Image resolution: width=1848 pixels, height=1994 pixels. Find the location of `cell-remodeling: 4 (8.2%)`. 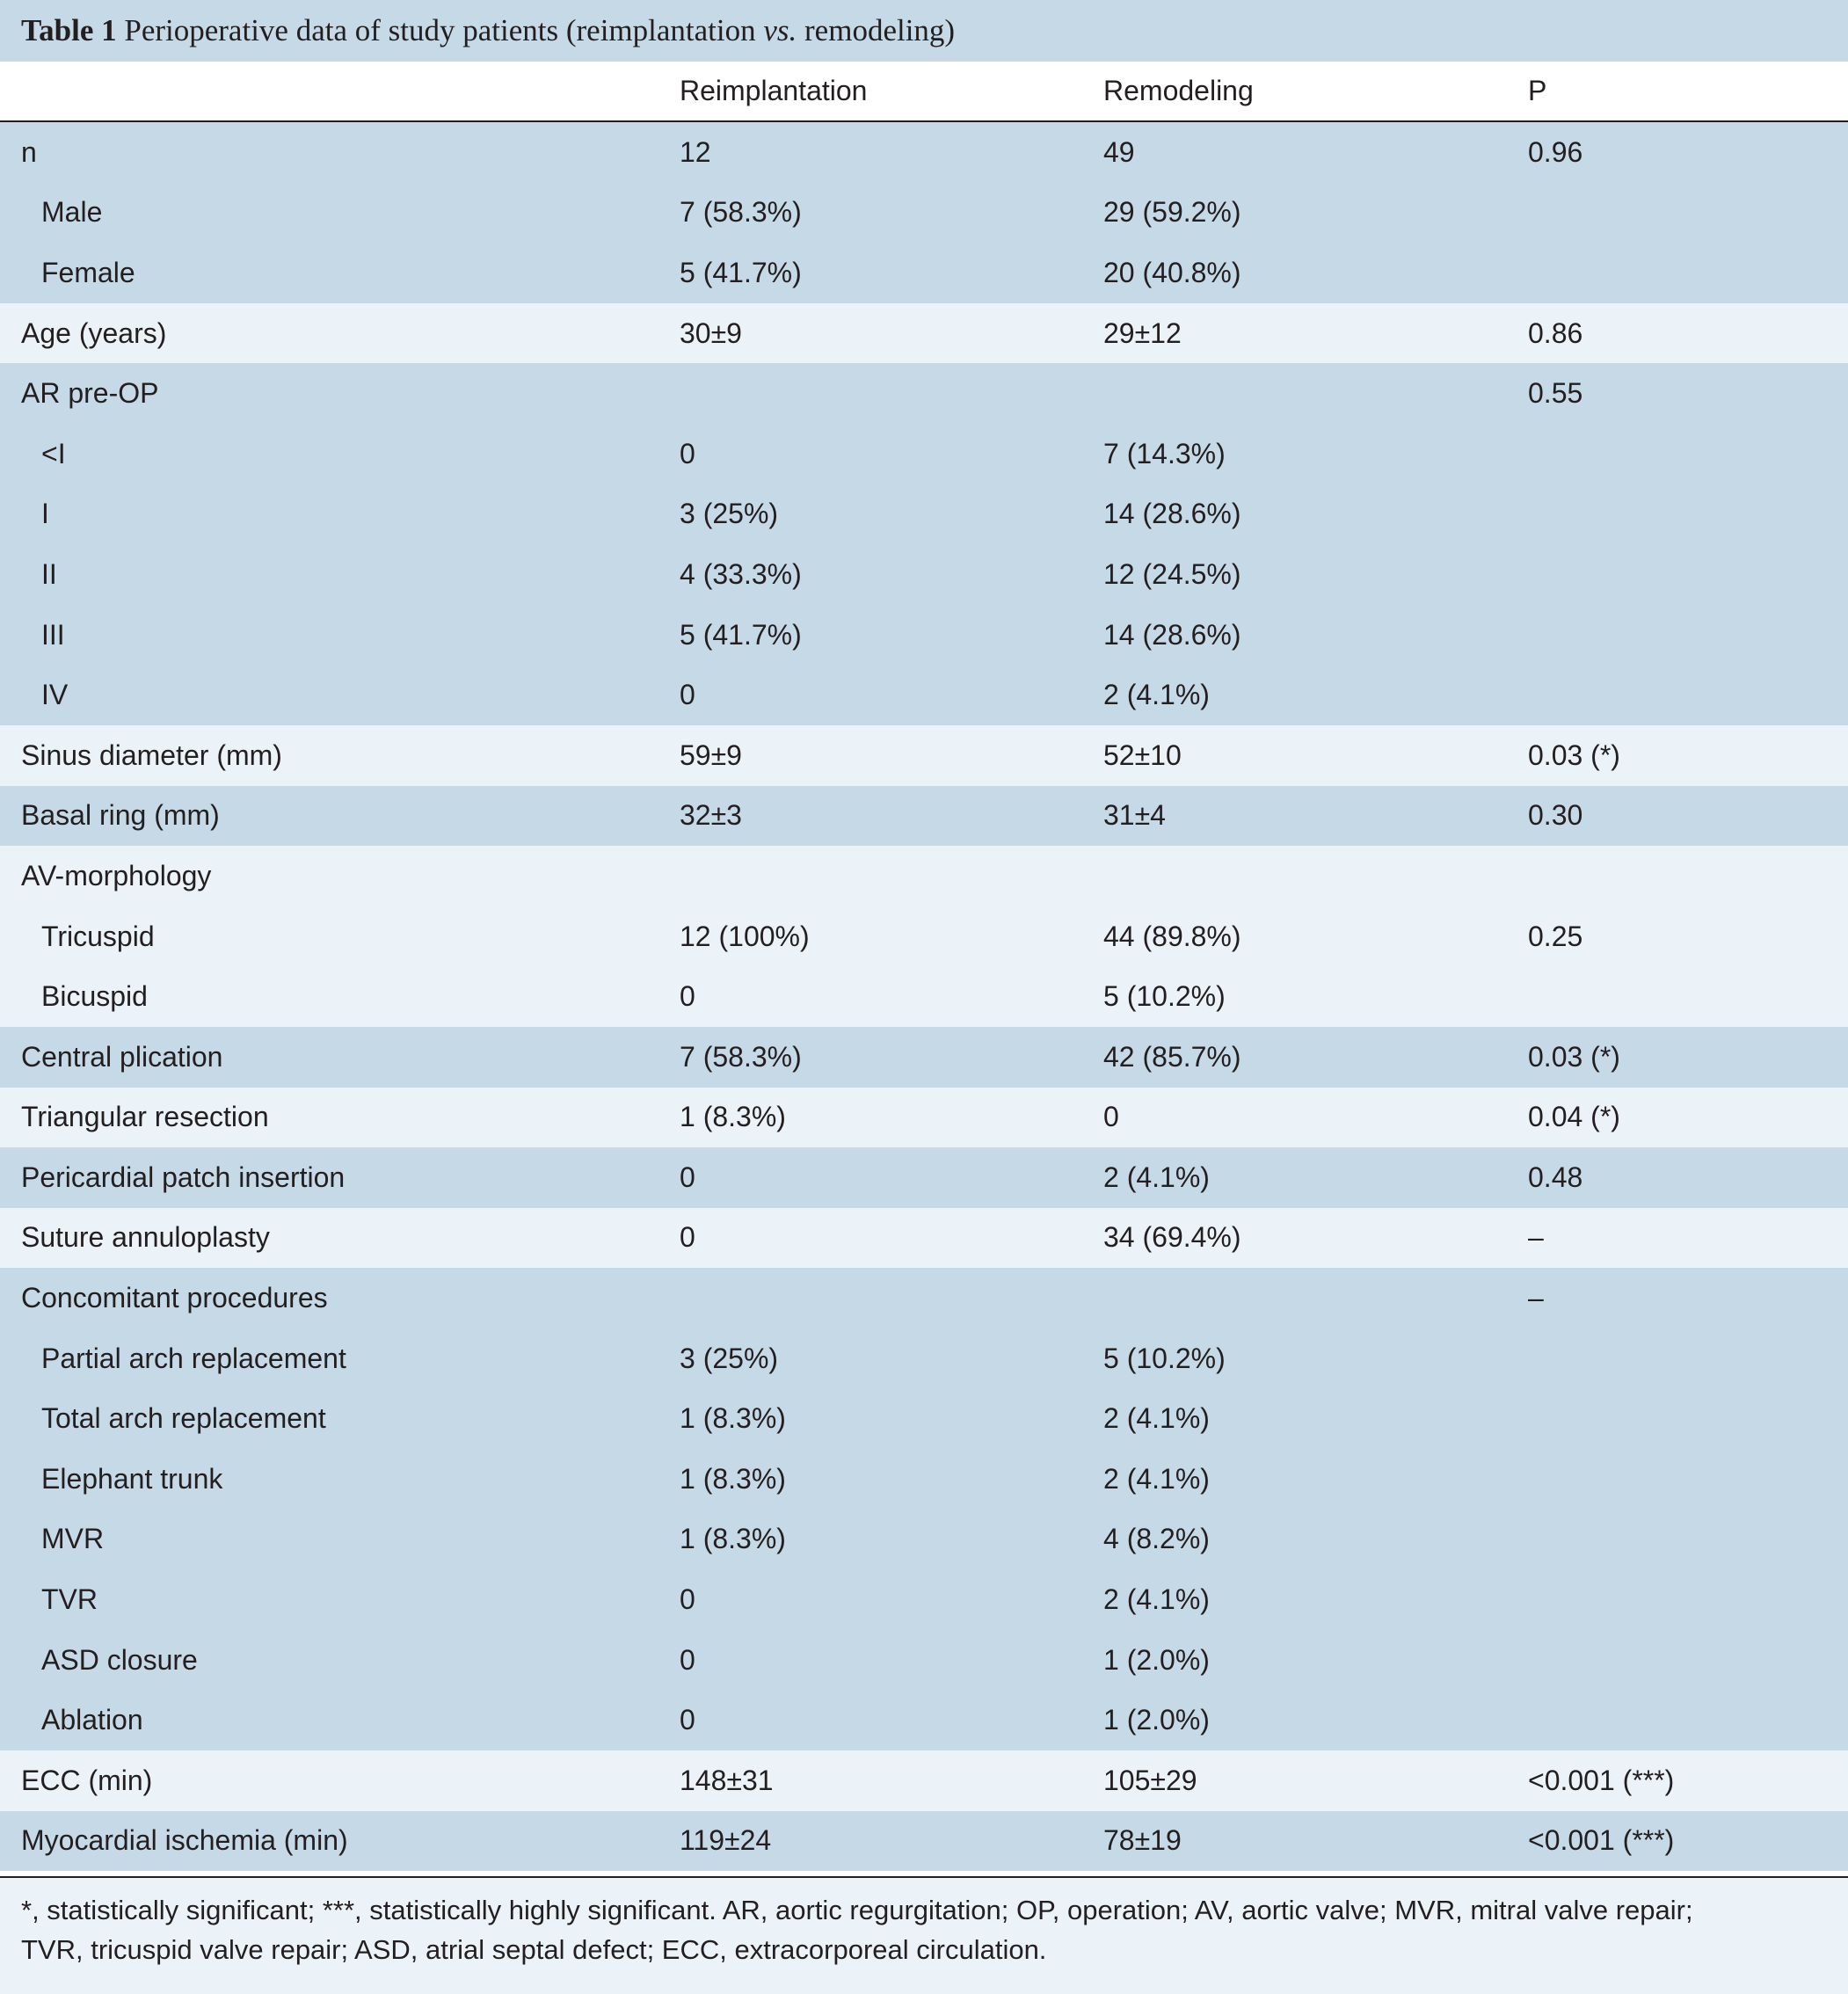

cell-remodeling: 4 (8.2%) is located at coordinates (1156, 1539).